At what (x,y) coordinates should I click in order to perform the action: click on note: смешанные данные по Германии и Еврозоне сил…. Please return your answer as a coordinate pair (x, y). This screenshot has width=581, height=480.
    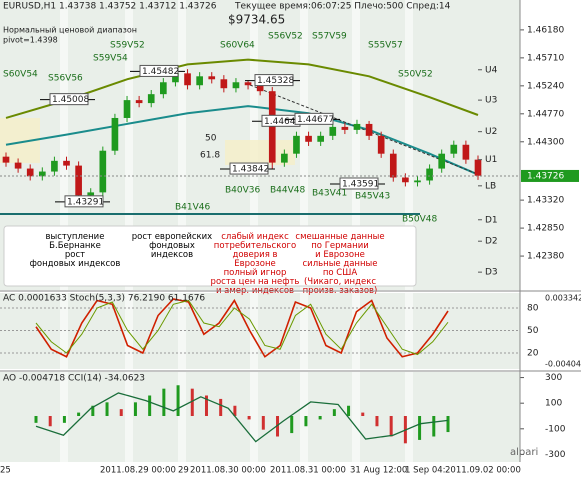
    Looking at the image, I should click on (339, 264).